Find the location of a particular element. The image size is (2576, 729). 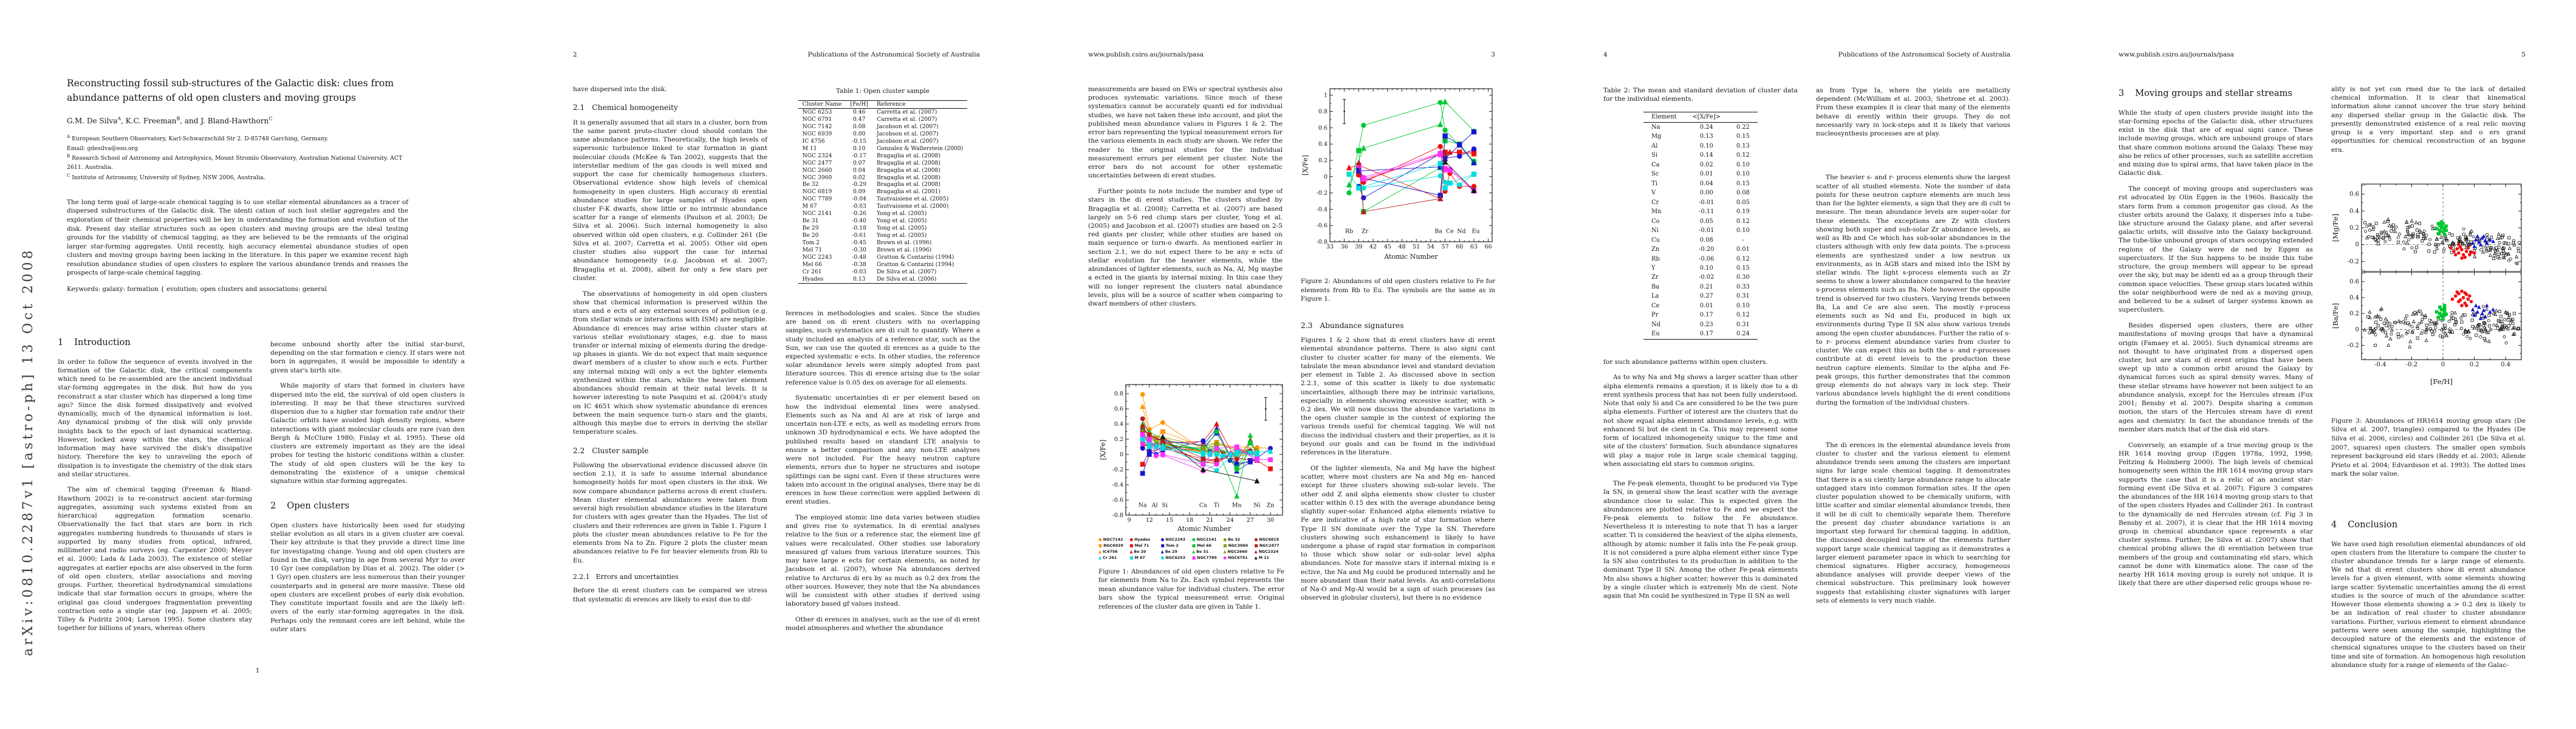

table-cell: 0.19 is located at coordinates (1743, 212).